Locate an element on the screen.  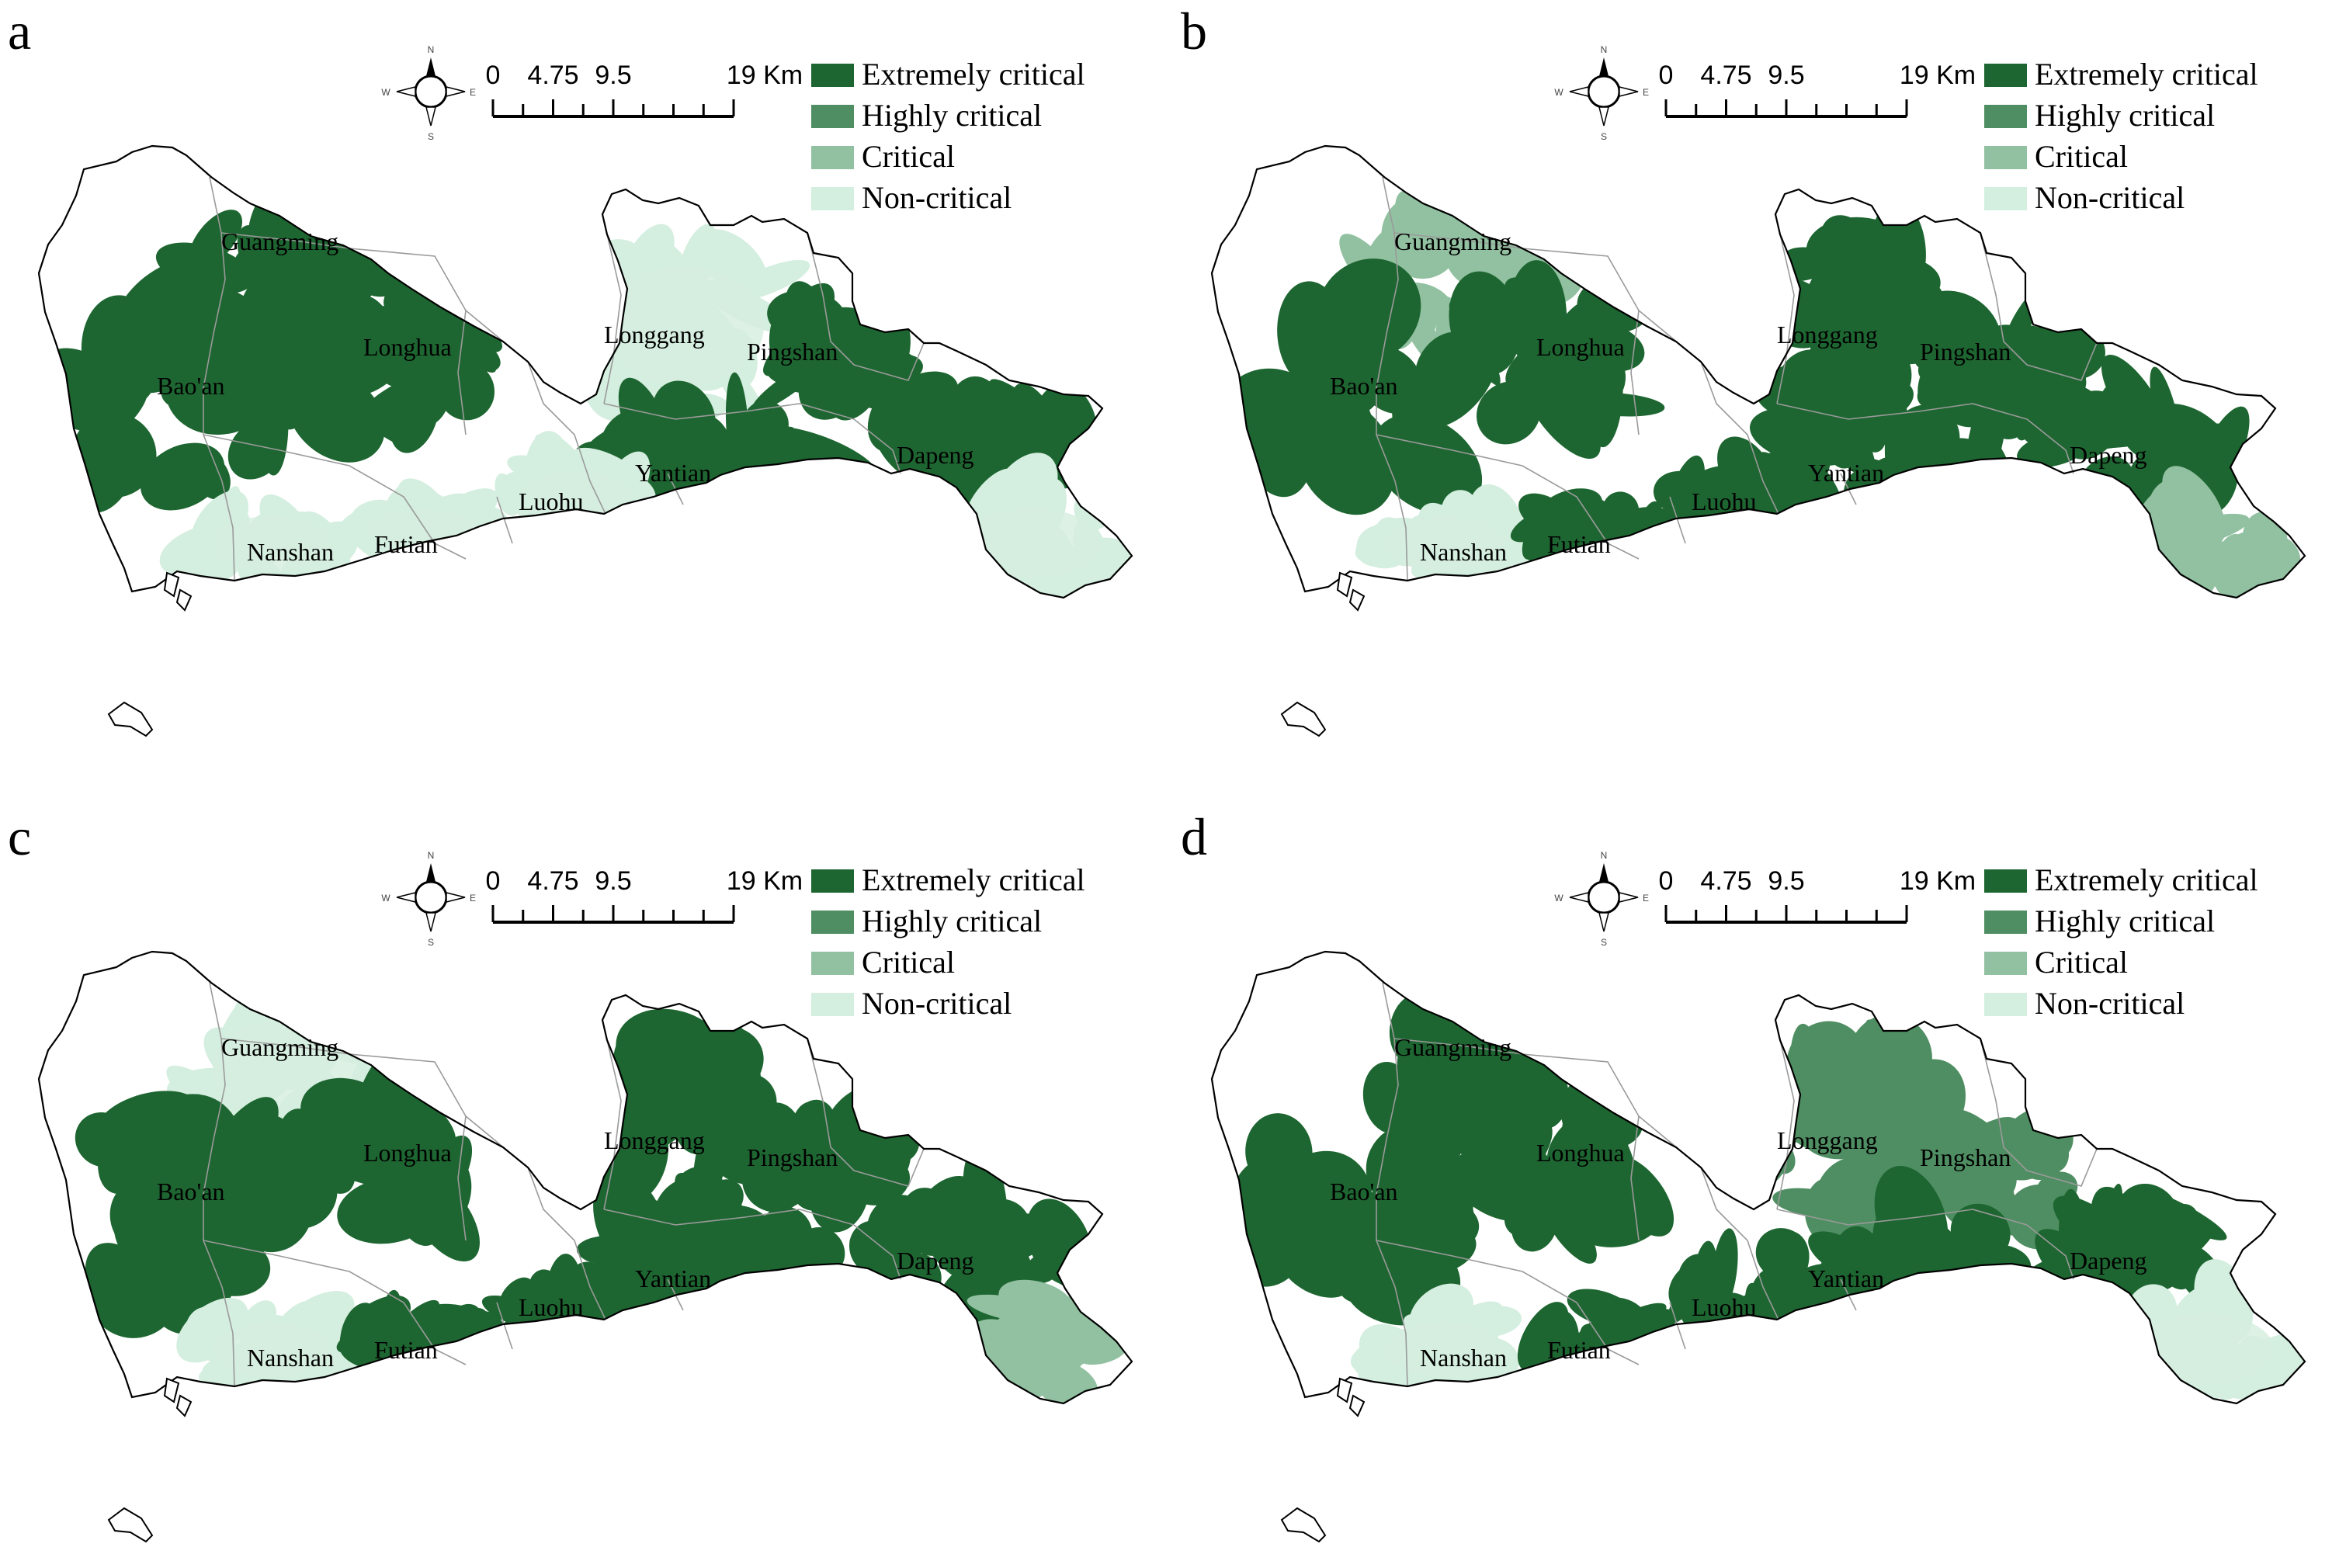
compass-s-label: S is located at coordinates (431, 942).